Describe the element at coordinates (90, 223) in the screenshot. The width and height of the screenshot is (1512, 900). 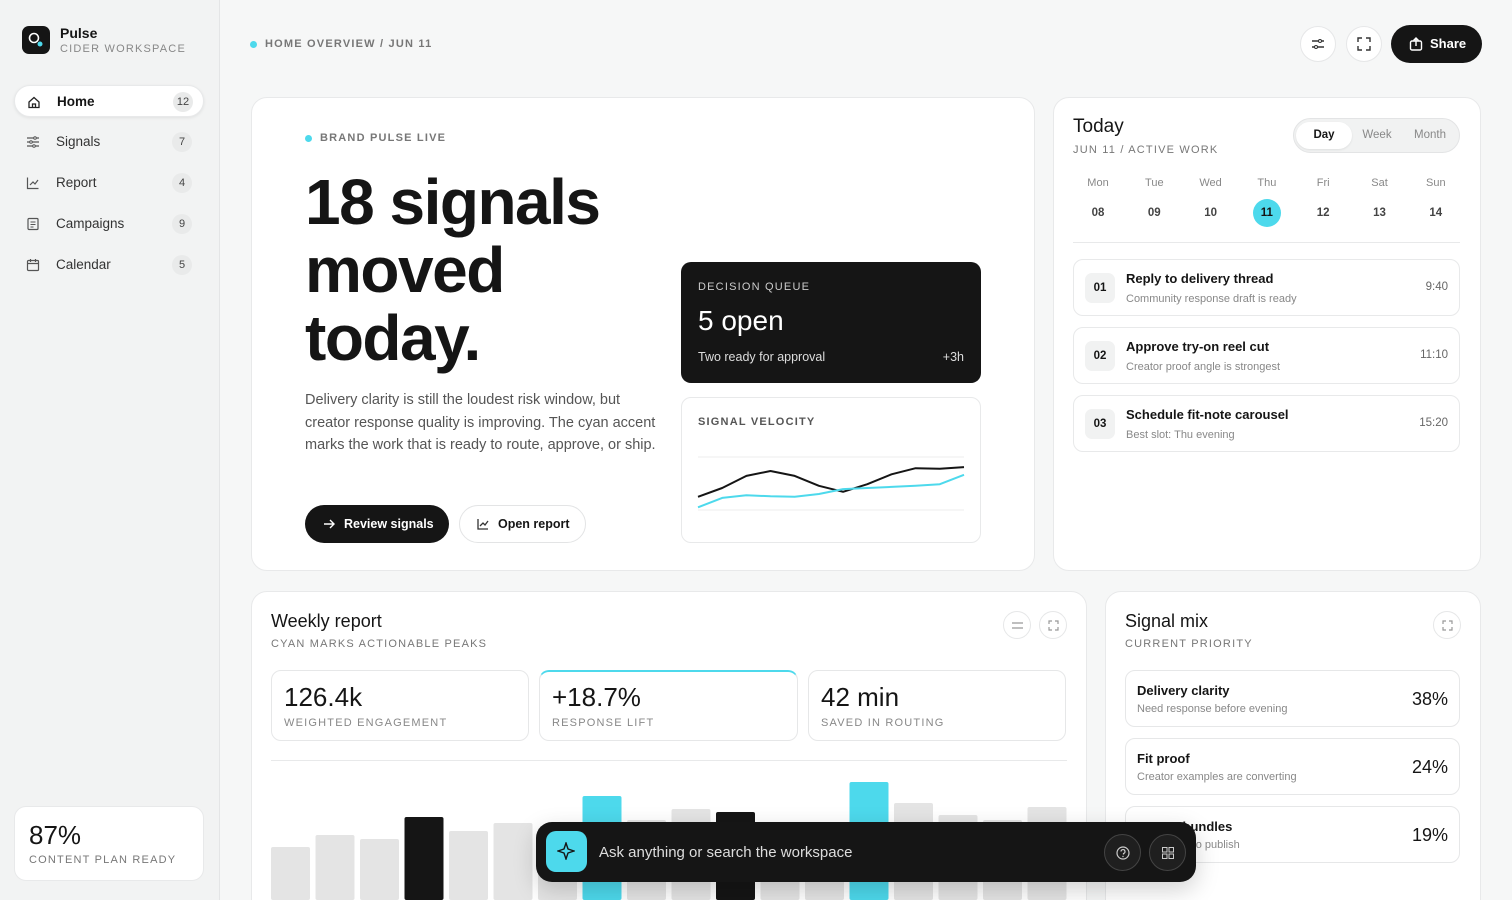
I see `nav-label: Campaigns` at that location.